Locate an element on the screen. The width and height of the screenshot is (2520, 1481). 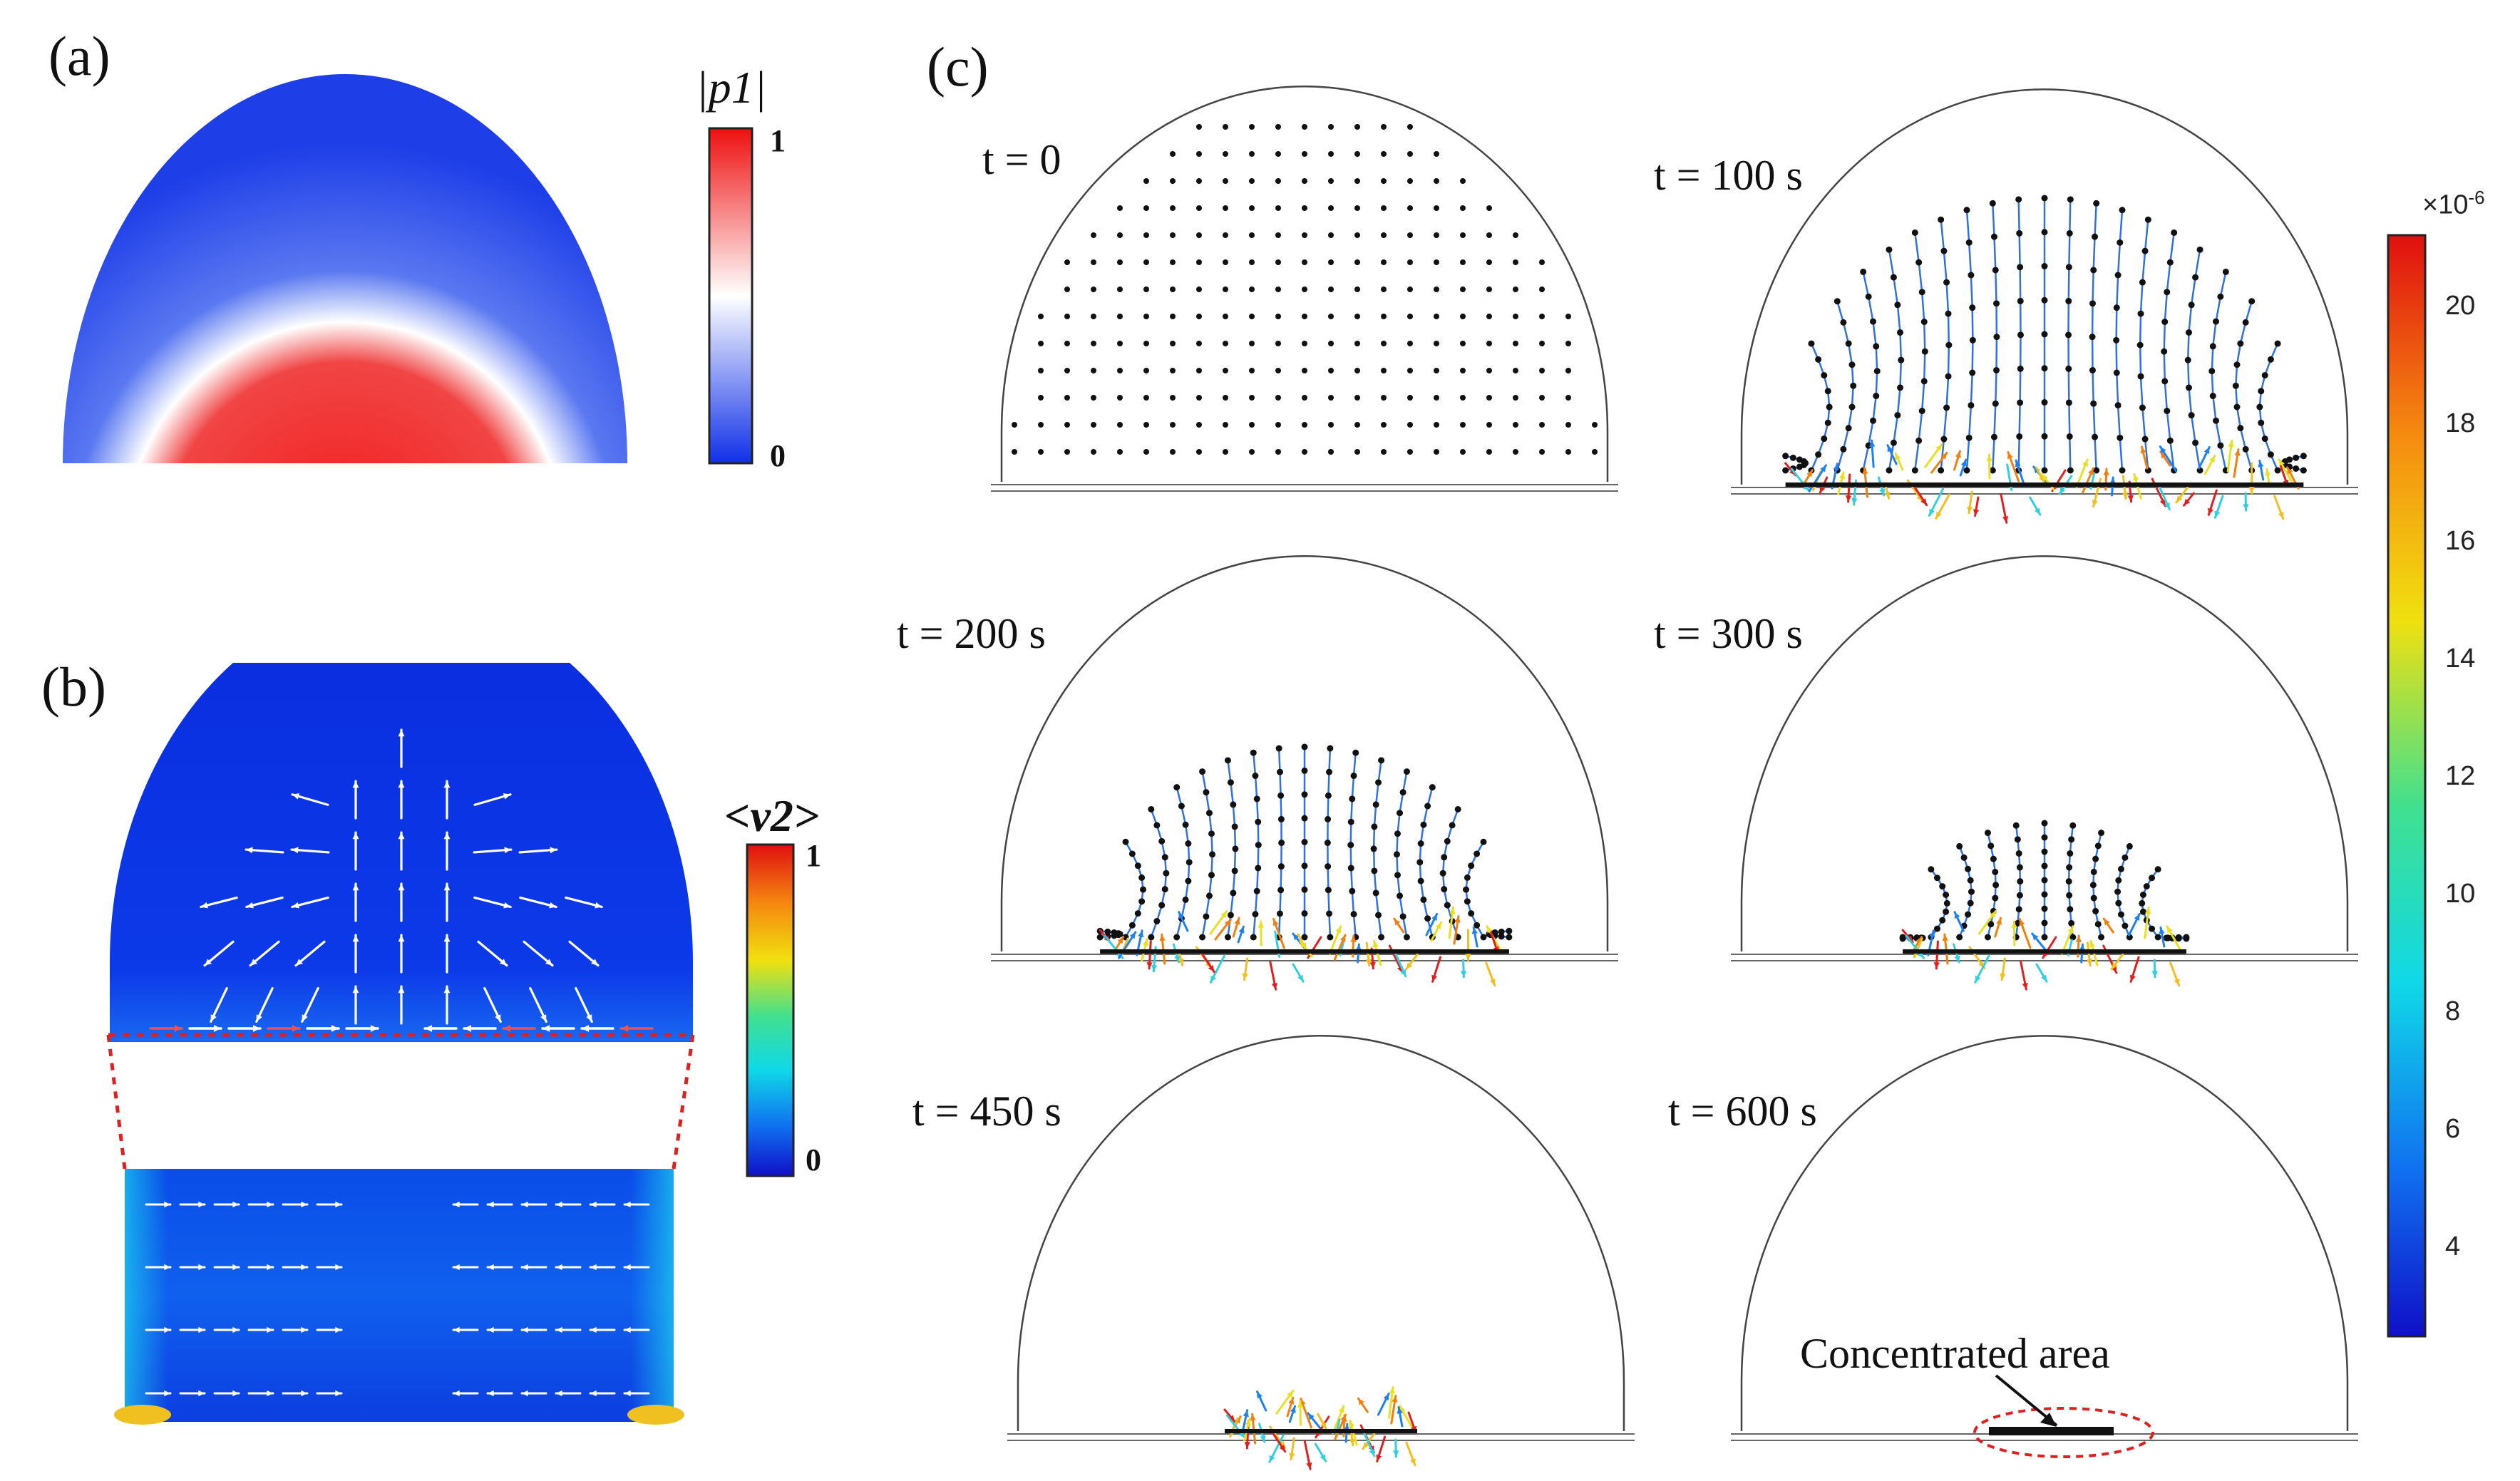
colorbar-b-max: 1 is located at coordinates (813, 855).